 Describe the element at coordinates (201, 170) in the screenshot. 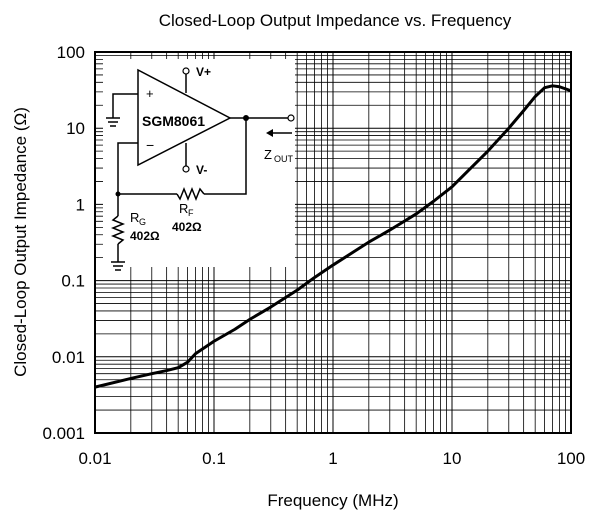

I see `vminus-label: V-` at that location.